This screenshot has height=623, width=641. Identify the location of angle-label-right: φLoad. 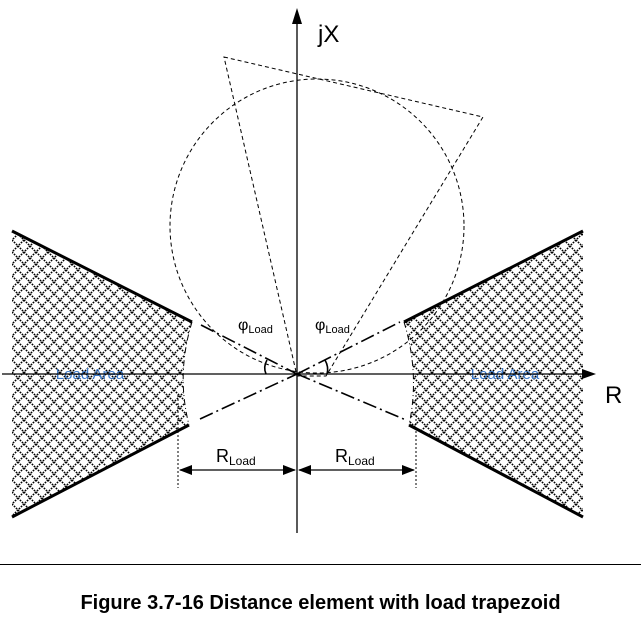
(332, 326).